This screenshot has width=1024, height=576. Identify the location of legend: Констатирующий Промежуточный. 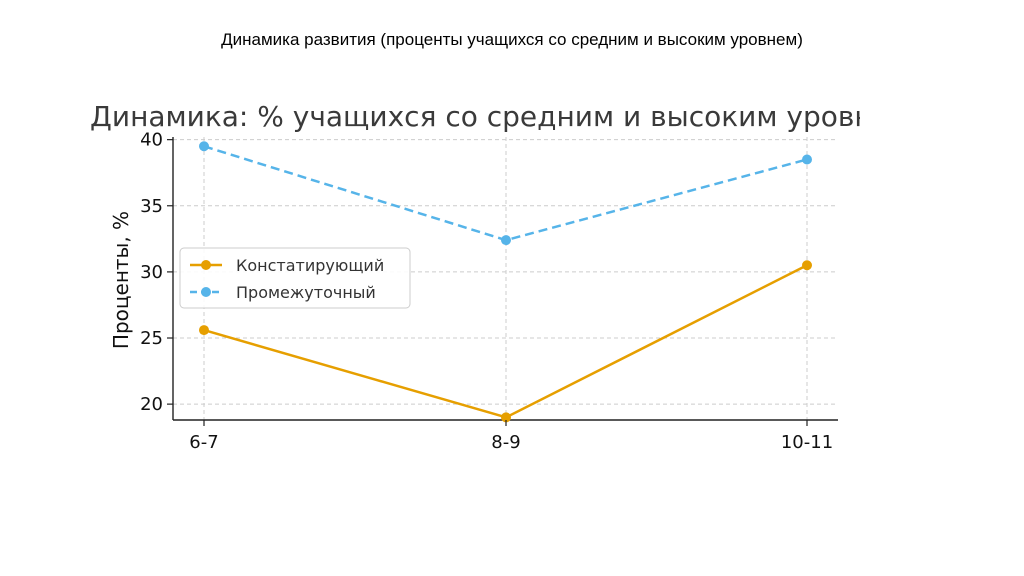
(295, 278).